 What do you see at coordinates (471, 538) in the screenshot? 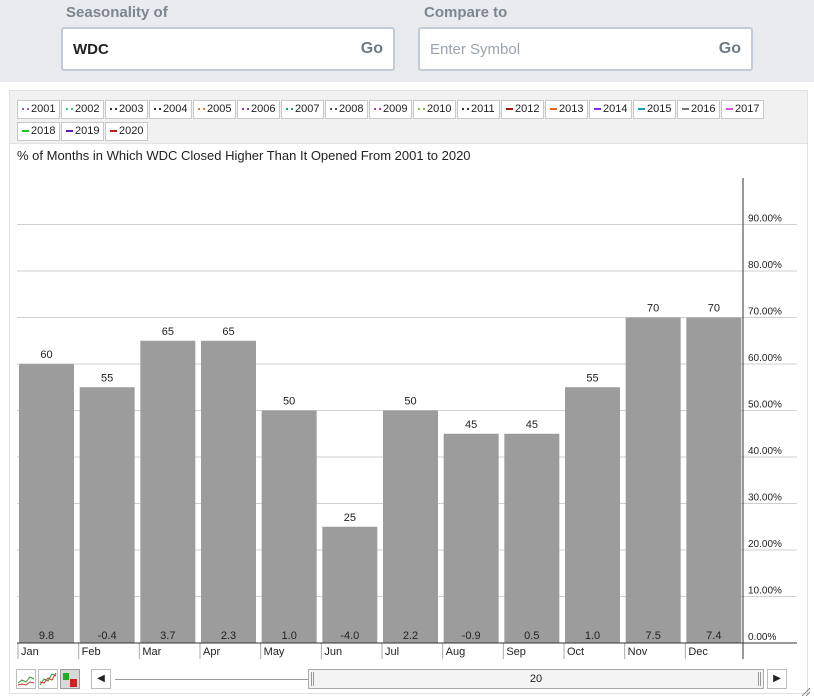
I see `bar-aug` at bounding box center [471, 538].